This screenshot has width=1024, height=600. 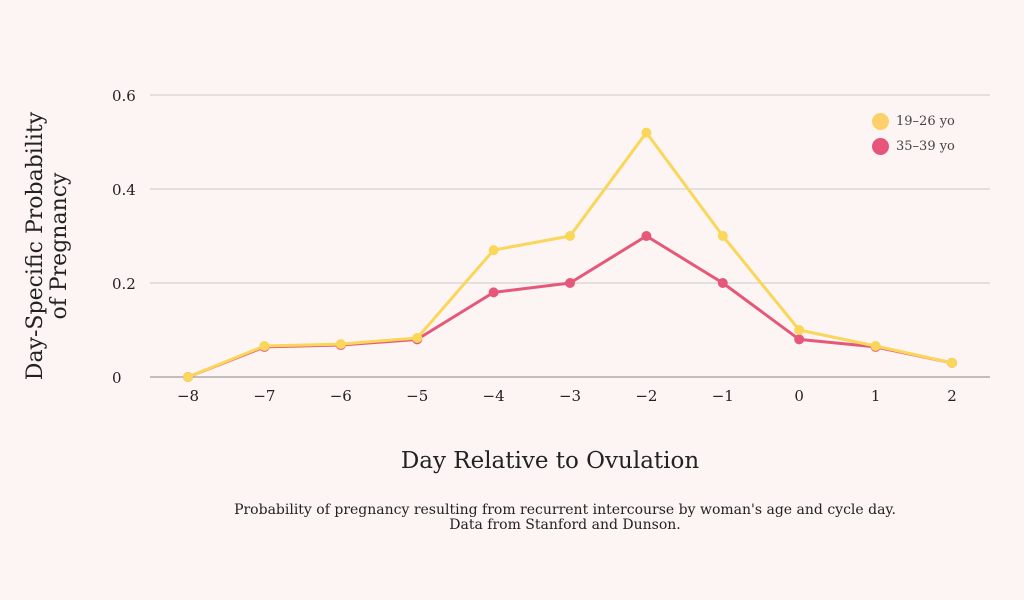 I want to click on x-axis-label: Day Relative to Ovulation, so click(x=550, y=461).